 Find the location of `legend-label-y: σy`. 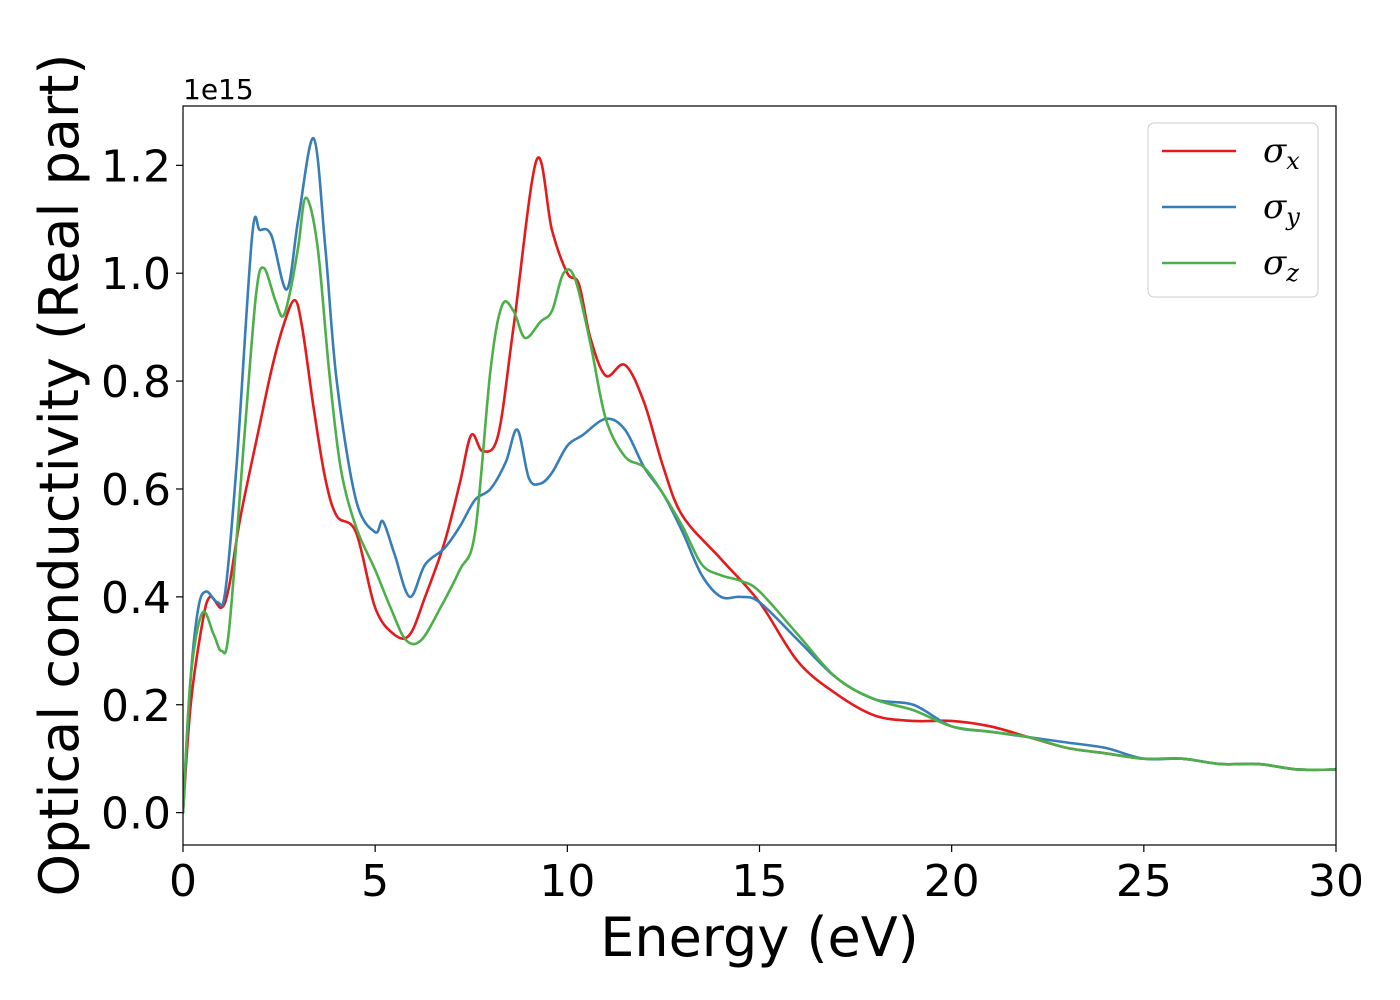

legend-label-y: σy is located at coordinates (1281, 209).